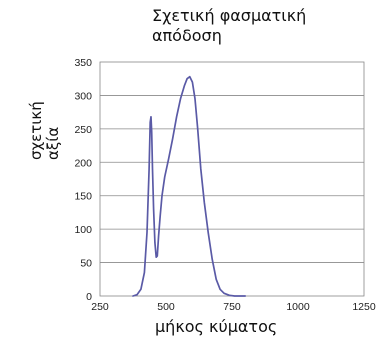 This screenshot has width=379, height=345. I want to click on y-tick-label: 250, so click(83, 130).